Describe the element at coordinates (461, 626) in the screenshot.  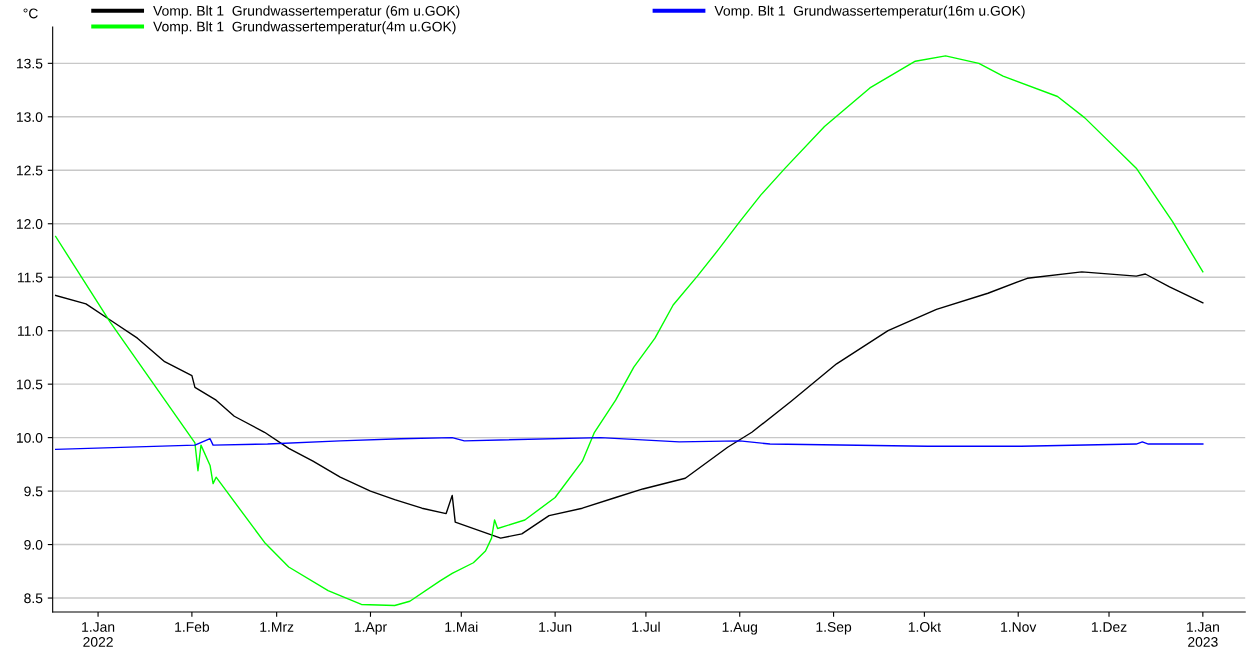
I see `x-tick-label: 1.Mai` at that location.